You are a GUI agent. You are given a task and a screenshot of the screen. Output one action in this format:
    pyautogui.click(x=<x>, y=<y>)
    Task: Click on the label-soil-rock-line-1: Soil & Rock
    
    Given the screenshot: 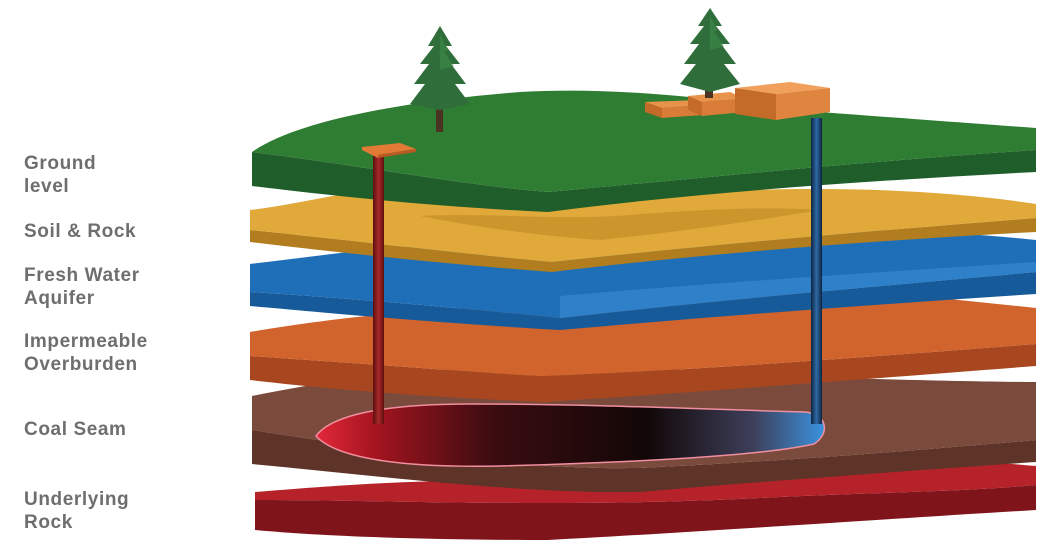 What is the action you would take?
    pyautogui.click(x=80, y=231)
    